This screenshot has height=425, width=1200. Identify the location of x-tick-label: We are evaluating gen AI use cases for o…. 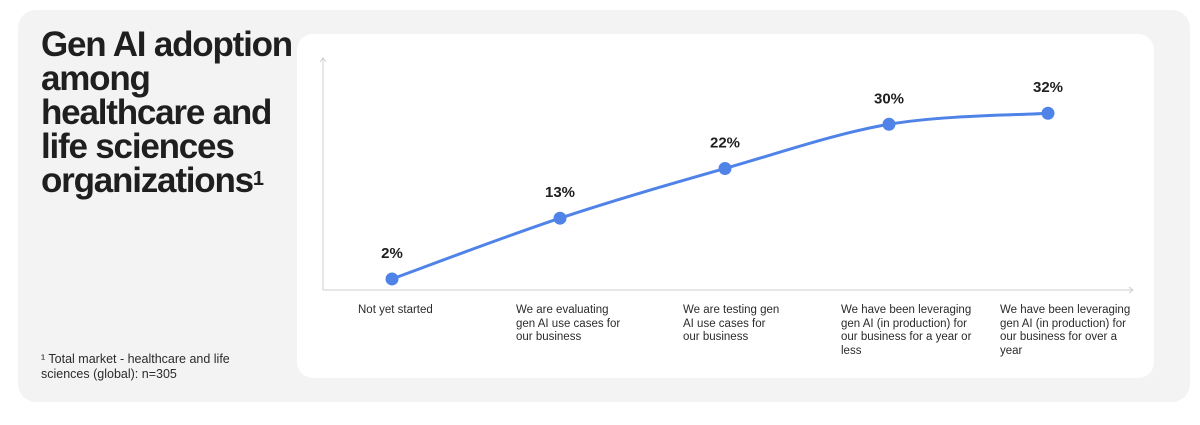
(568, 323).